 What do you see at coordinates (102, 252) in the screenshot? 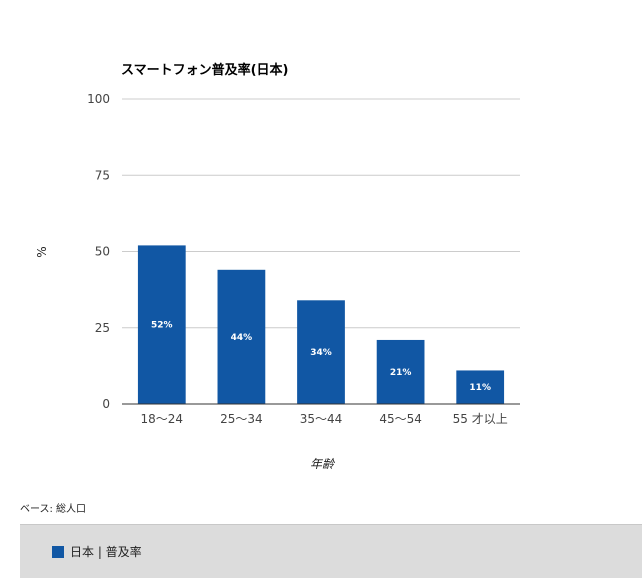
I see `y-tick-label: 50` at bounding box center [102, 252].